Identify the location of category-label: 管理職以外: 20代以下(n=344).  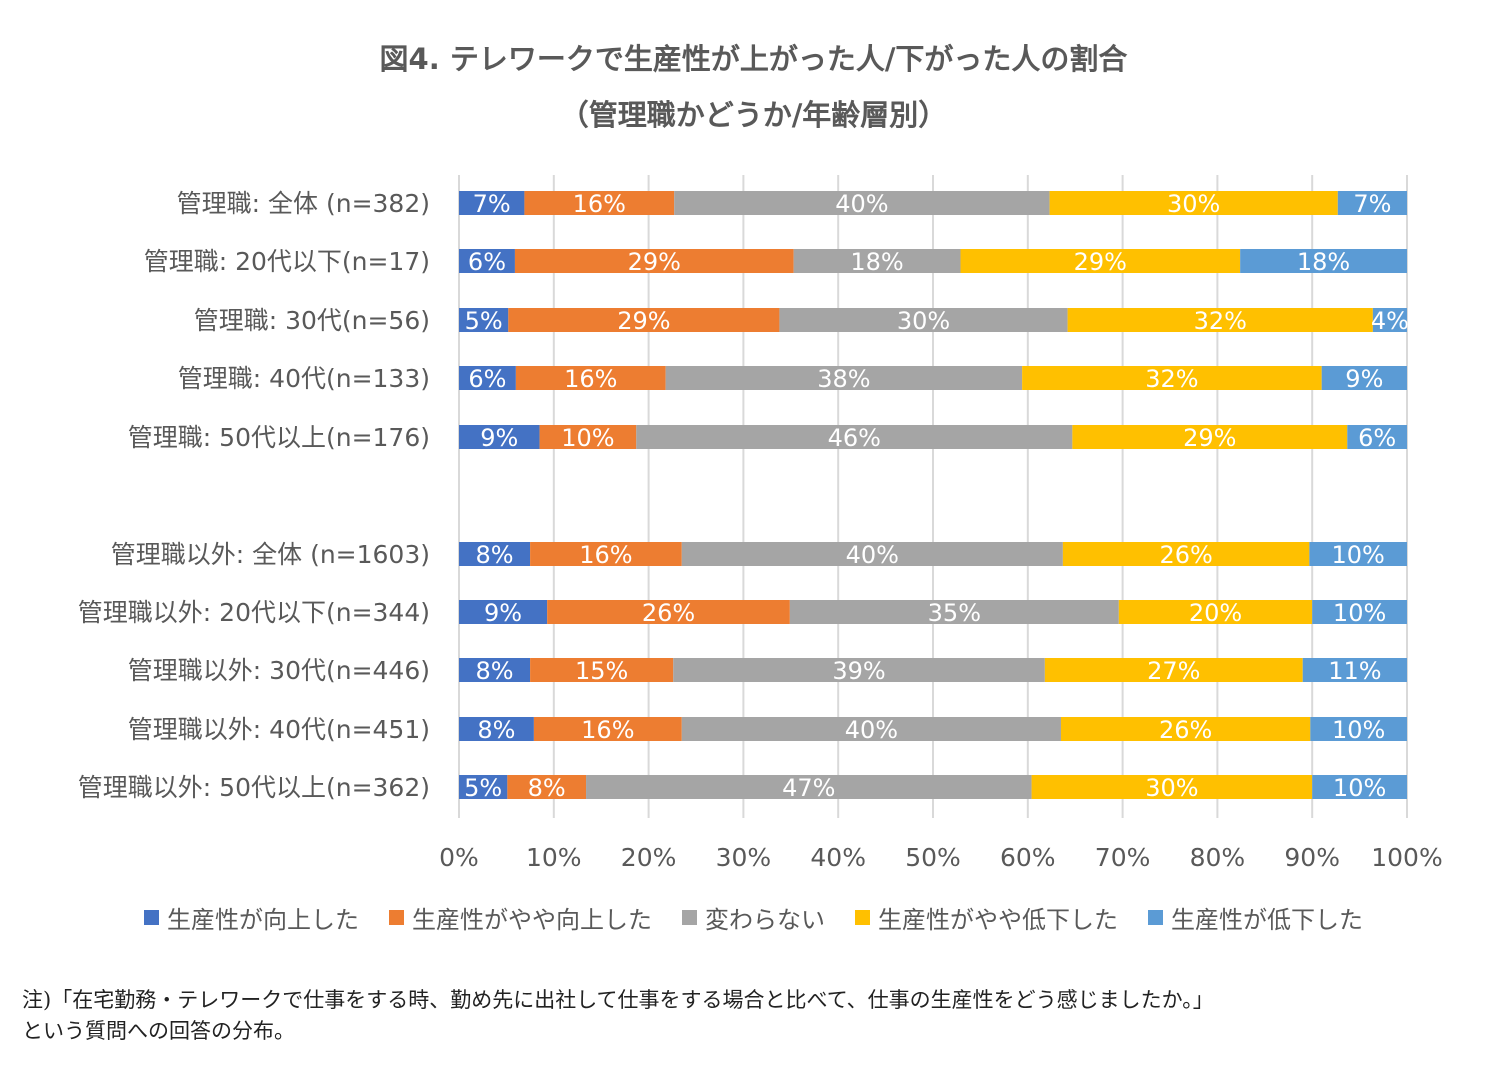
(254, 612).